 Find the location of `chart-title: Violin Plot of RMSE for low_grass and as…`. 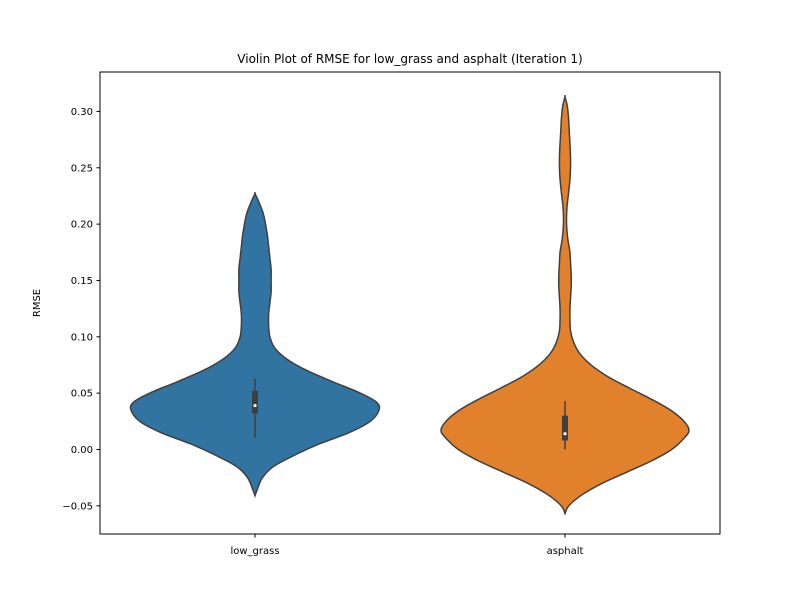

chart-title: Violin Plot of RMSE for low_grass and as… is located at coordinates (409, 59).